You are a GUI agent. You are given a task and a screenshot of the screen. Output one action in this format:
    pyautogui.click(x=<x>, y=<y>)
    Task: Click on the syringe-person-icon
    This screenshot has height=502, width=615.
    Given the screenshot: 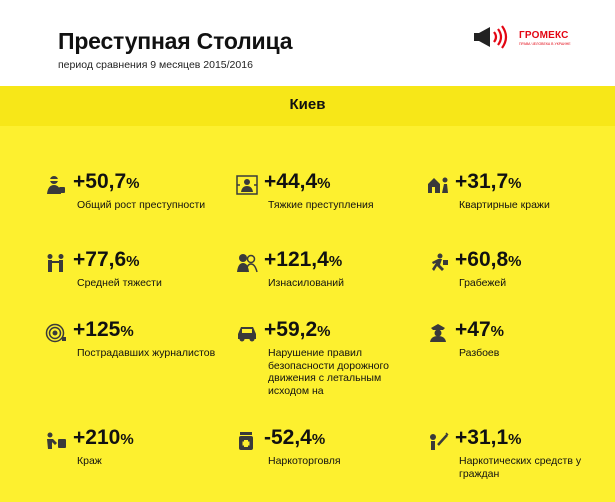 What is the action you would take?
    pyautogui.click(x=439, y=441)
    